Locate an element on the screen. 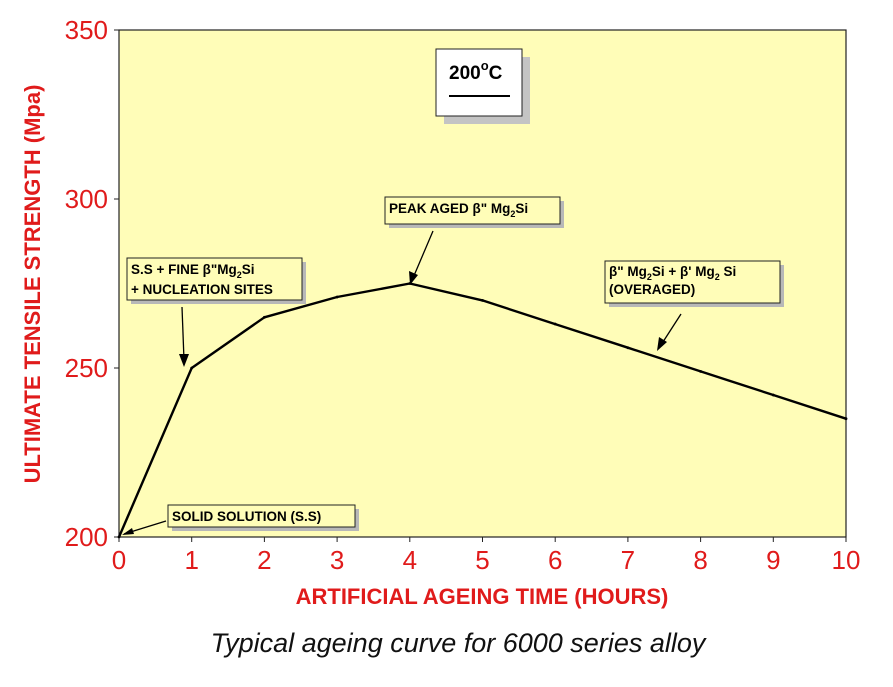  x-tick-label: 0 is located at coordinates (119, 560).